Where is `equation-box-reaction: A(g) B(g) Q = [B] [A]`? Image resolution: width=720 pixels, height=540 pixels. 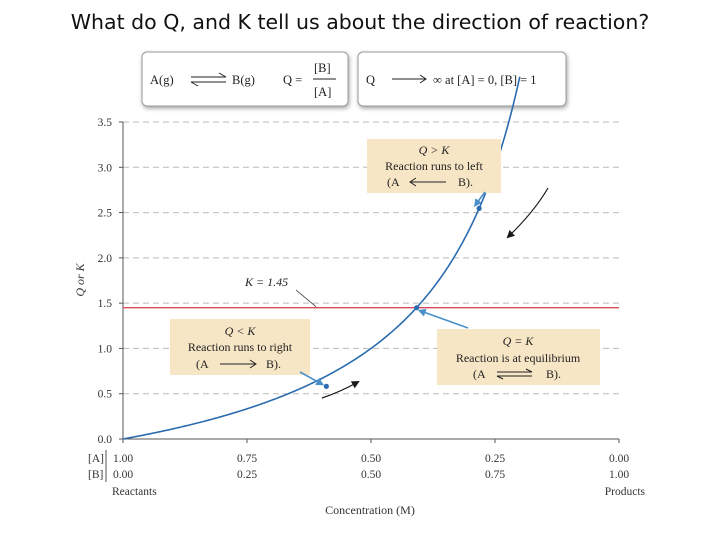 equation-box-reaction: A(g) B(g) Q = [B] [A] is located at coordinates (245, 79).